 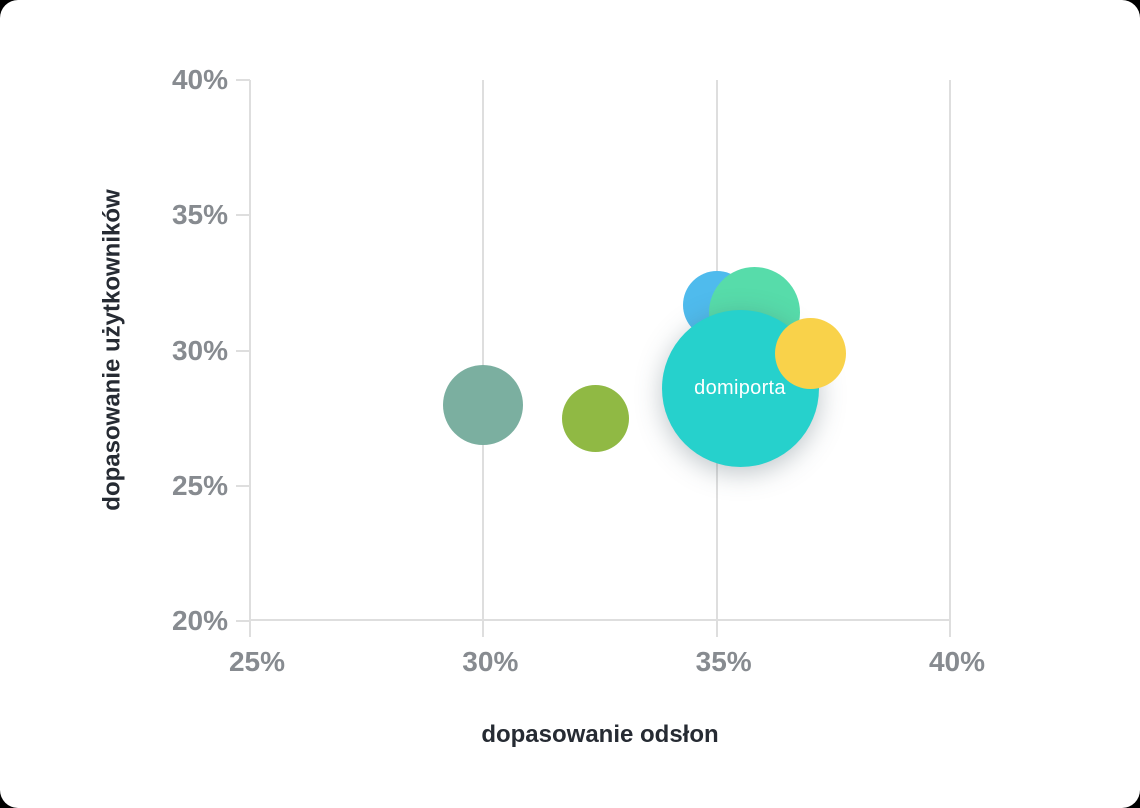 What do you see at coordinates (257, 661) in the screenshot?
I see `x-tick-label: 25%` at bounding box center [257, 661].